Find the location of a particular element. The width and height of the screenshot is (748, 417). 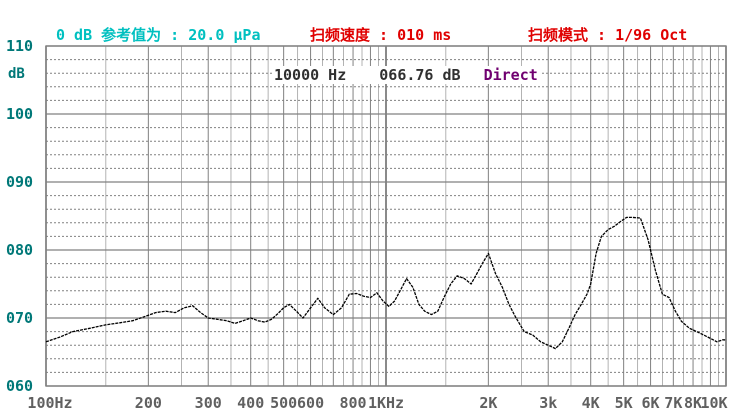

readout-level: 066.76 dB is located at coordinates (420, 75).